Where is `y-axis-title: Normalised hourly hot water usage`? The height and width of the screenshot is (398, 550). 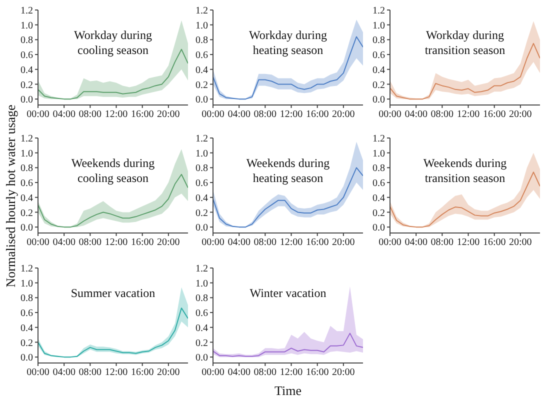
y-axis-title: Normalised hourly hot water usage is located at coordinates (11, 196).